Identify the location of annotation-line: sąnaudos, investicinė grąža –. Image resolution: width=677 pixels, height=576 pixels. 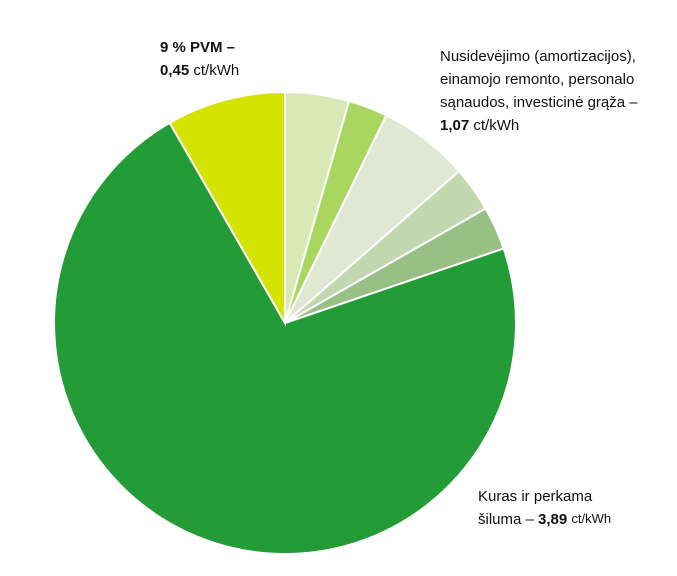
(539, 102).